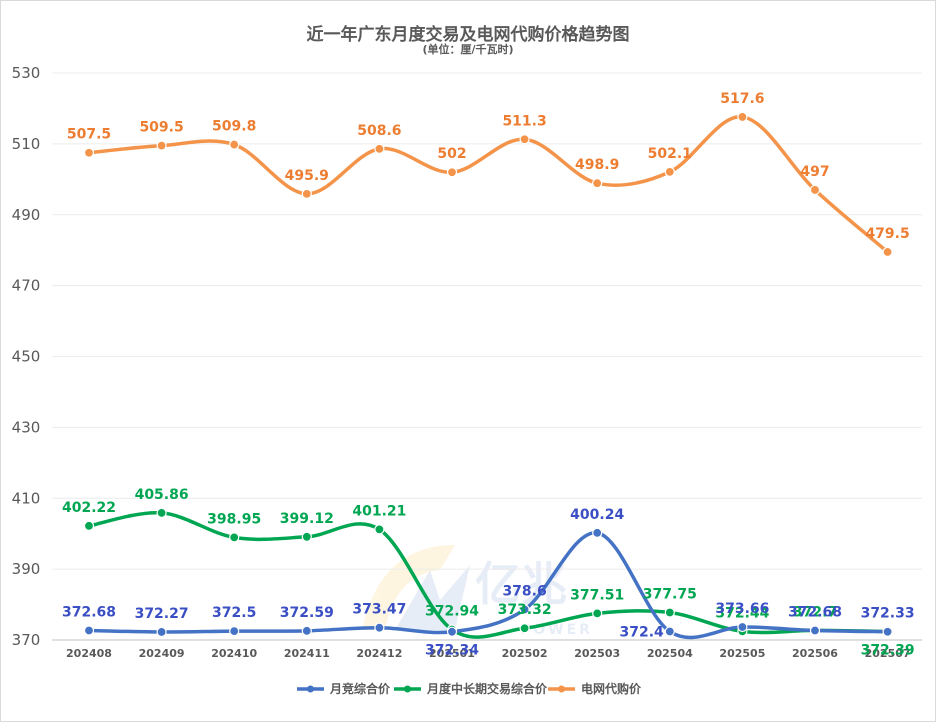 This screenshot has height=722, width=936. I want to click on data-label: 402.22, so click(89, 508).